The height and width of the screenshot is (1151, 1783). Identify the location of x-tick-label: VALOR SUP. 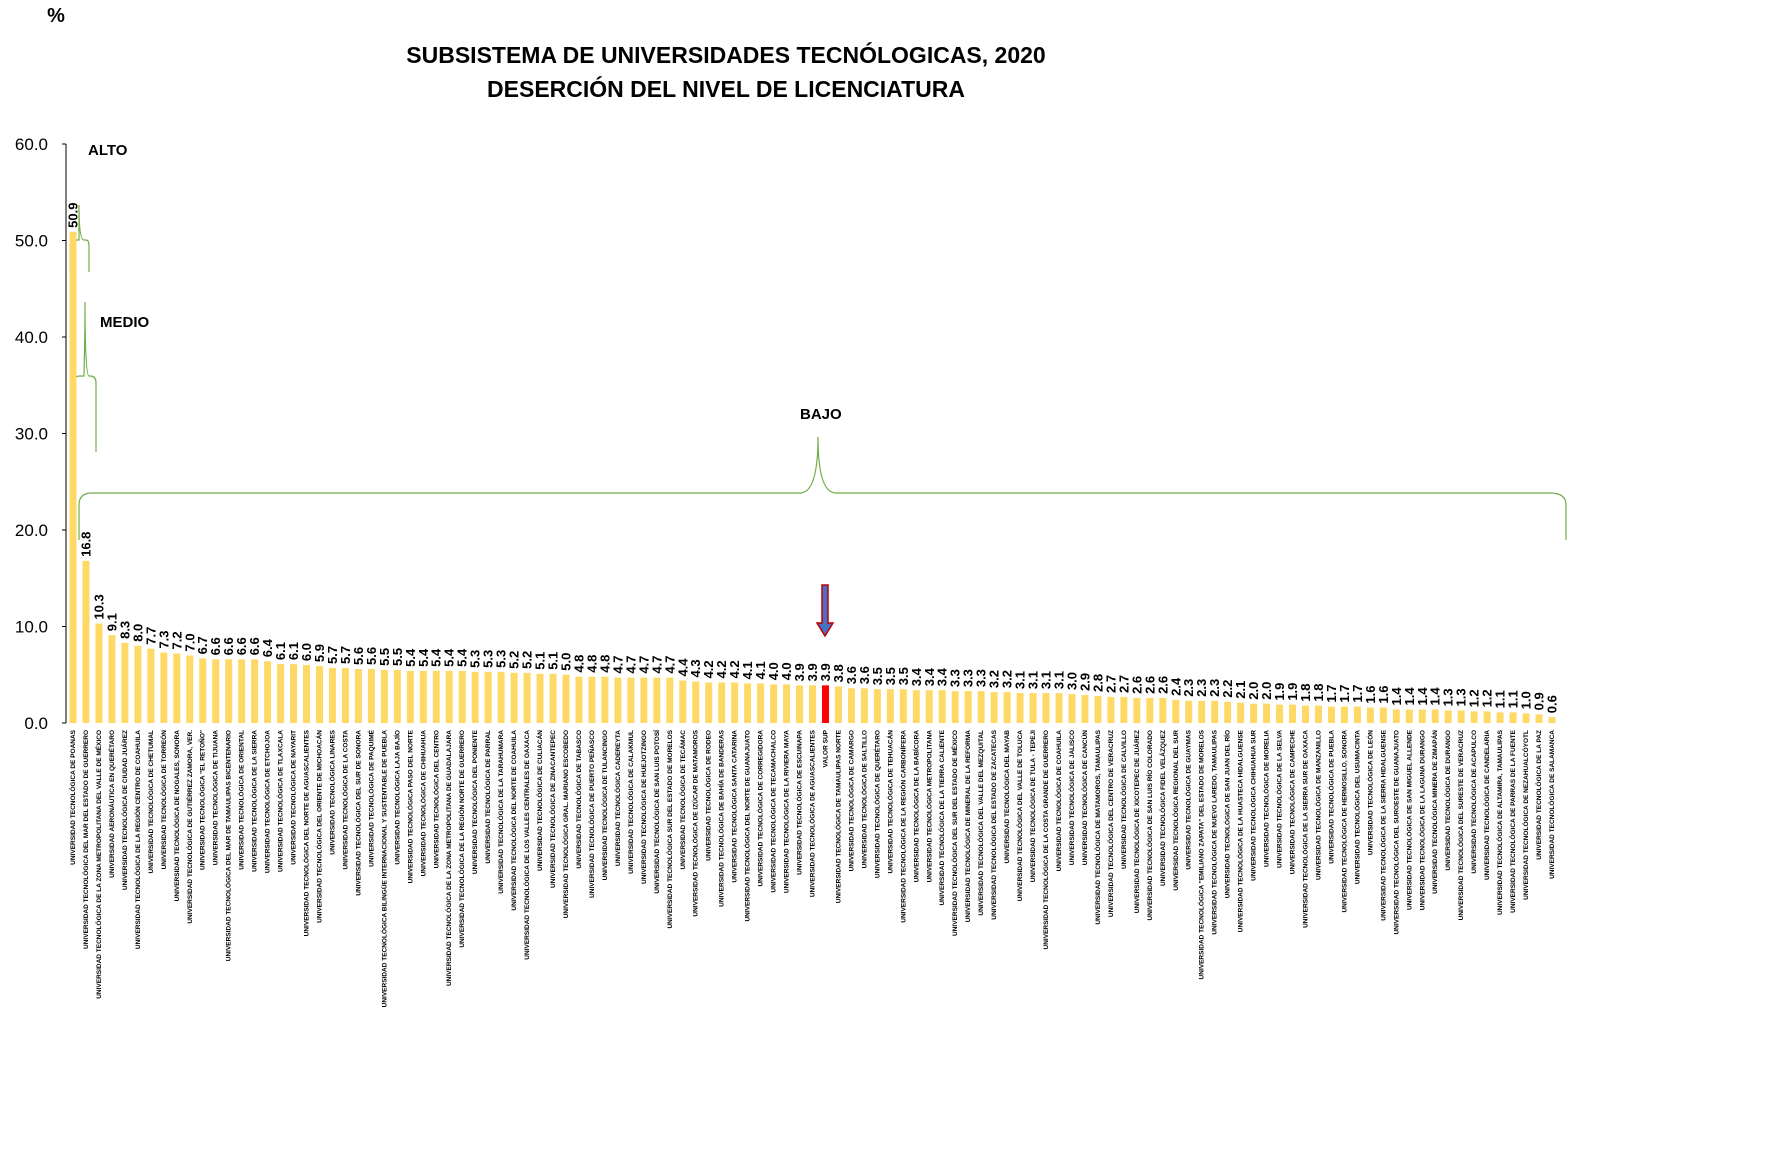
(825, 748).